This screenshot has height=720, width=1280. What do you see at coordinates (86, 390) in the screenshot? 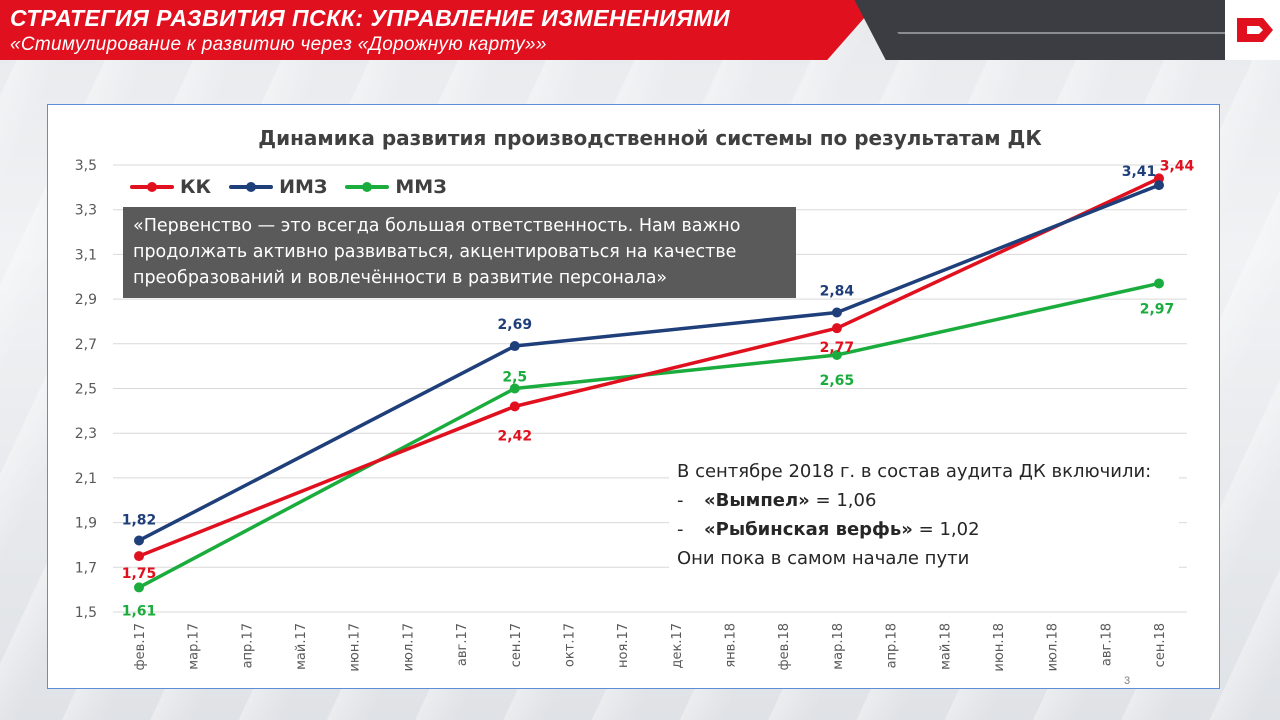
I see `y-tick-label: 2,5` at bounding box center [86, 390].